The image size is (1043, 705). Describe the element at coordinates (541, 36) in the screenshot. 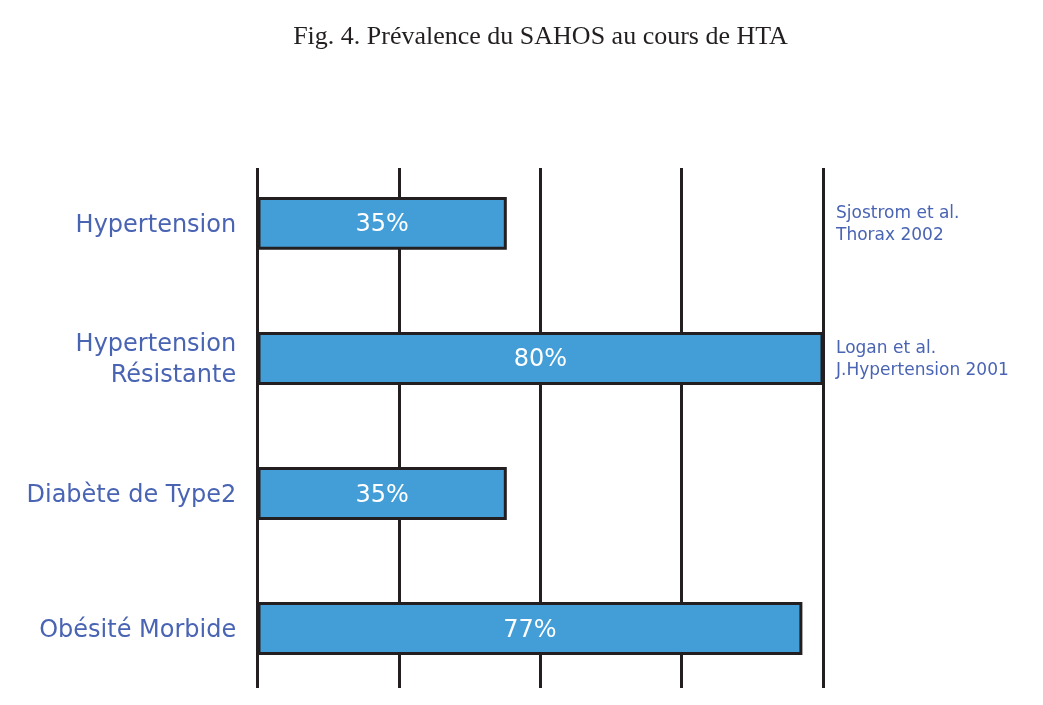

I see `chart-title: Fig. 4. Prévalence du SAHOS au cours de HTA` at that location.